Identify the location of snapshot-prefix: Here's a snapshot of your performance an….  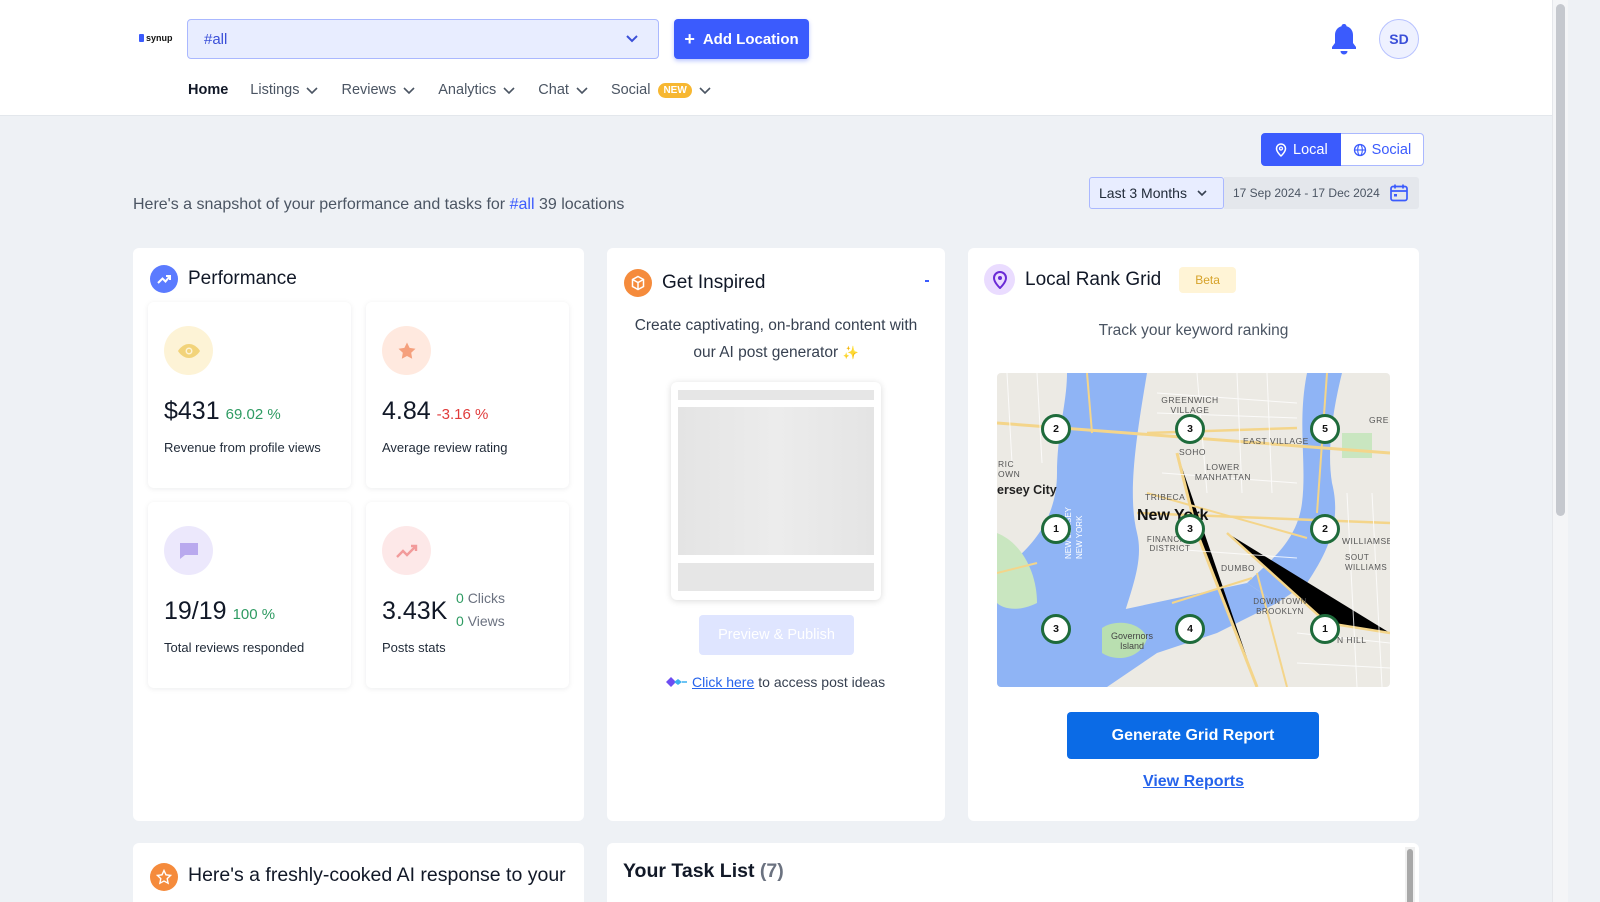
(319, 204).